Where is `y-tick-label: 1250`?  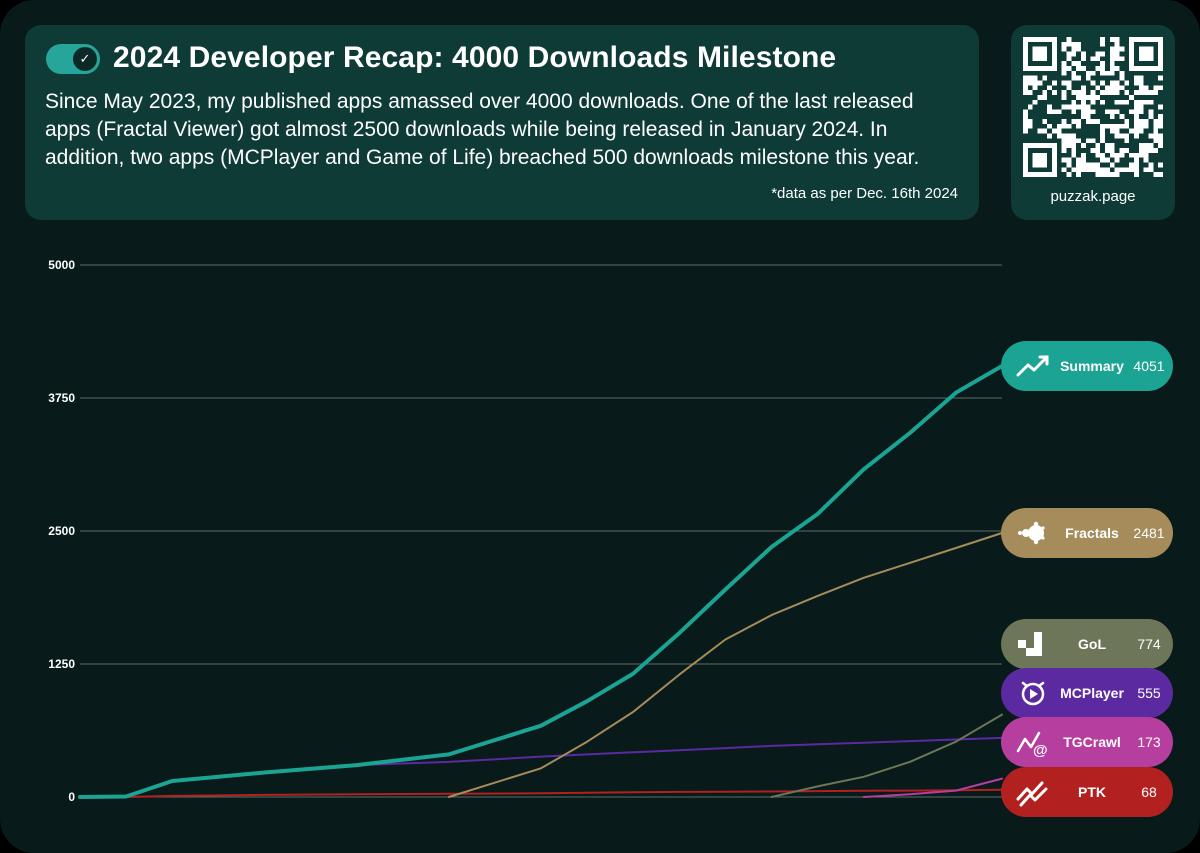
y-tick-label: 1250 is located at coordinates (61, 664).